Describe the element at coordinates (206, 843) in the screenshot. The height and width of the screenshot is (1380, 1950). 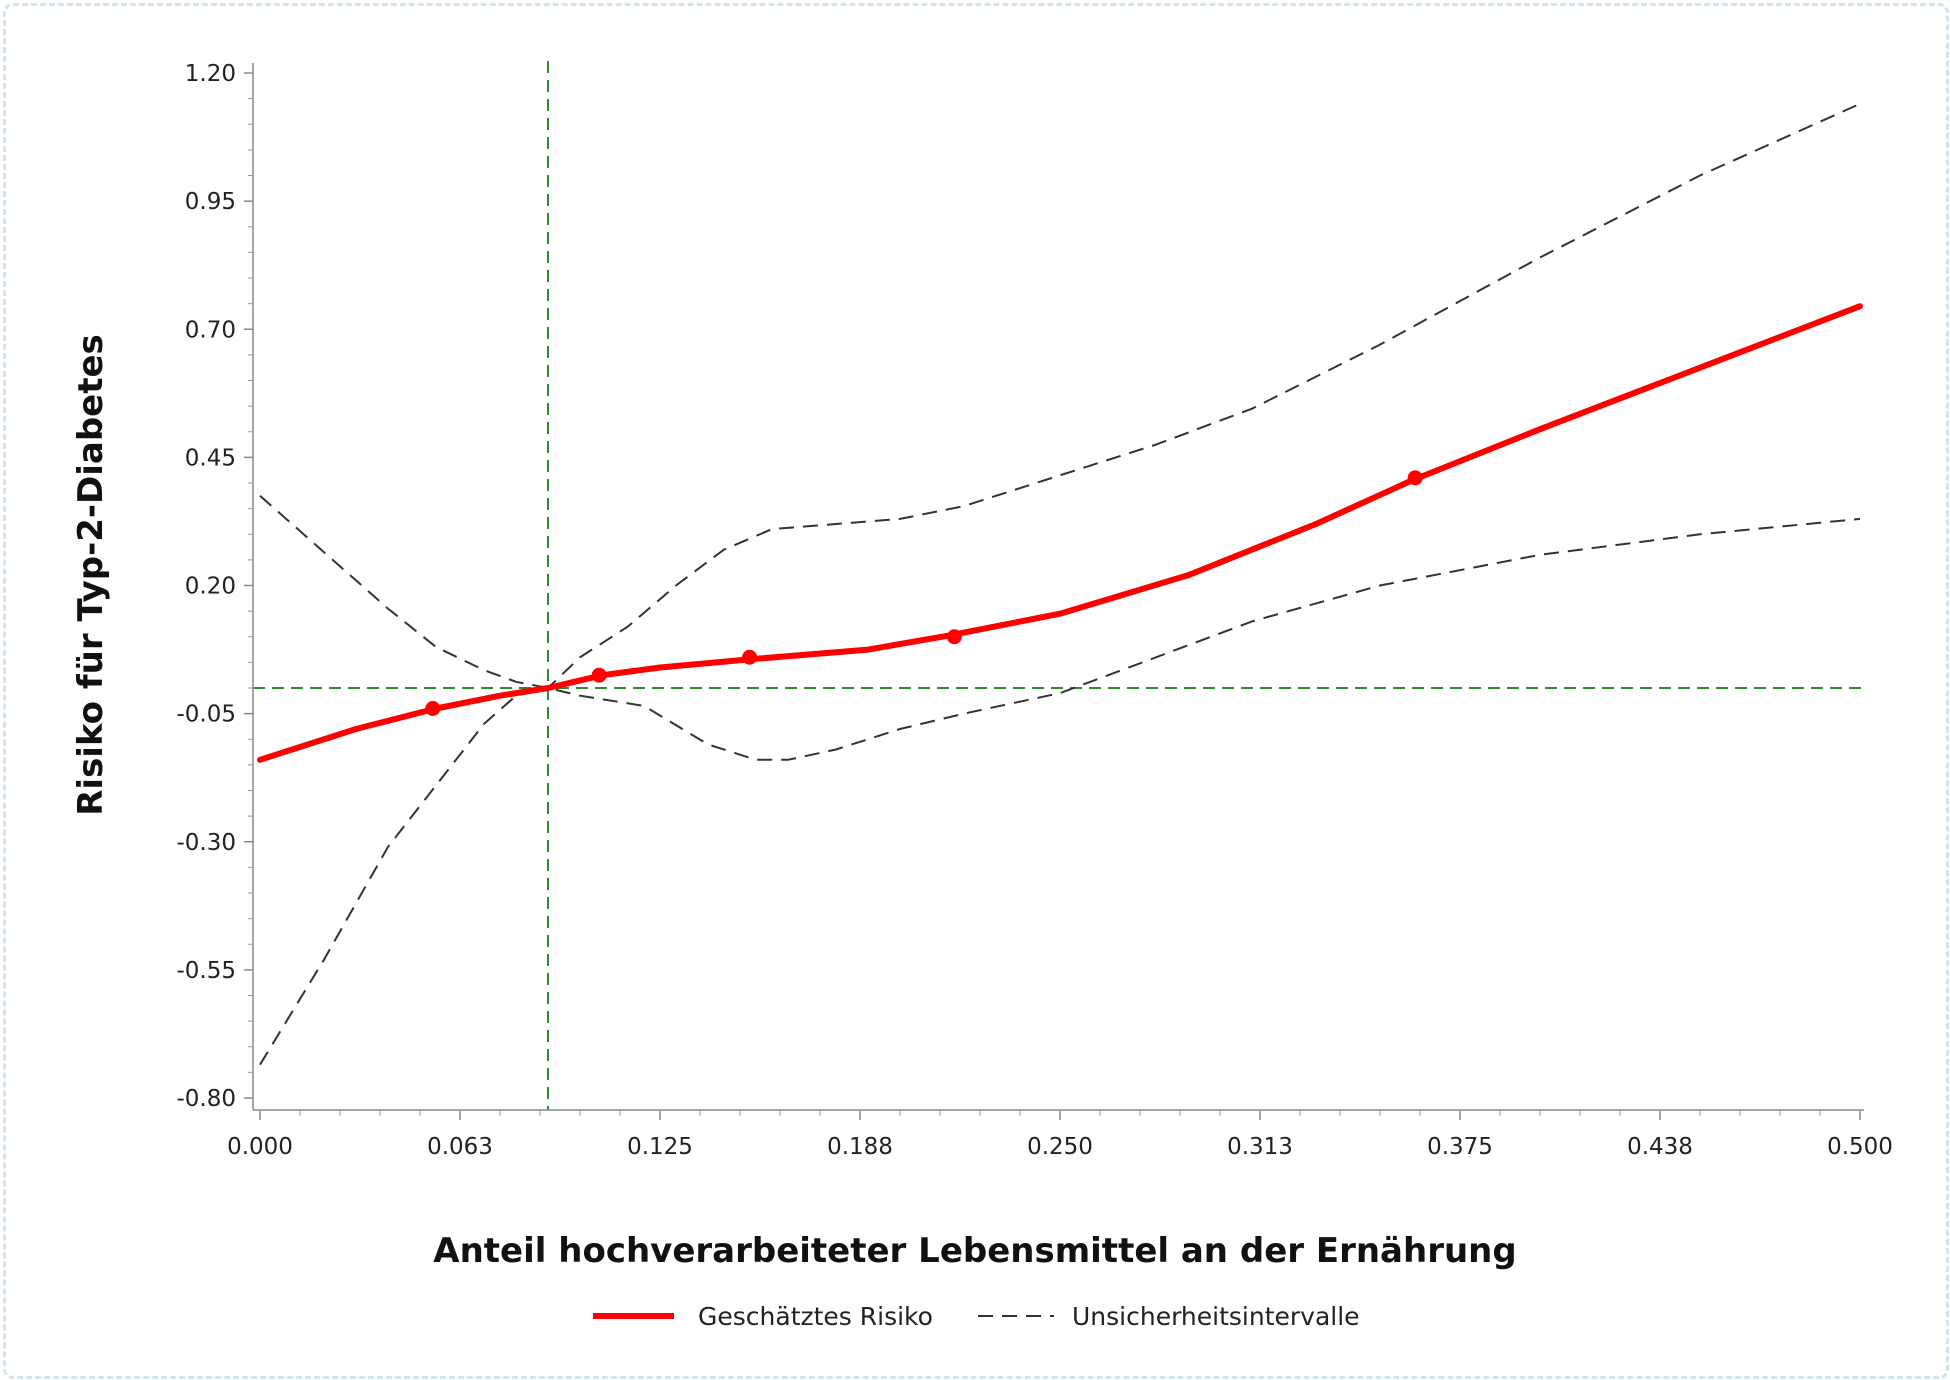
I see `y-tick-label: -0.30` at that location.